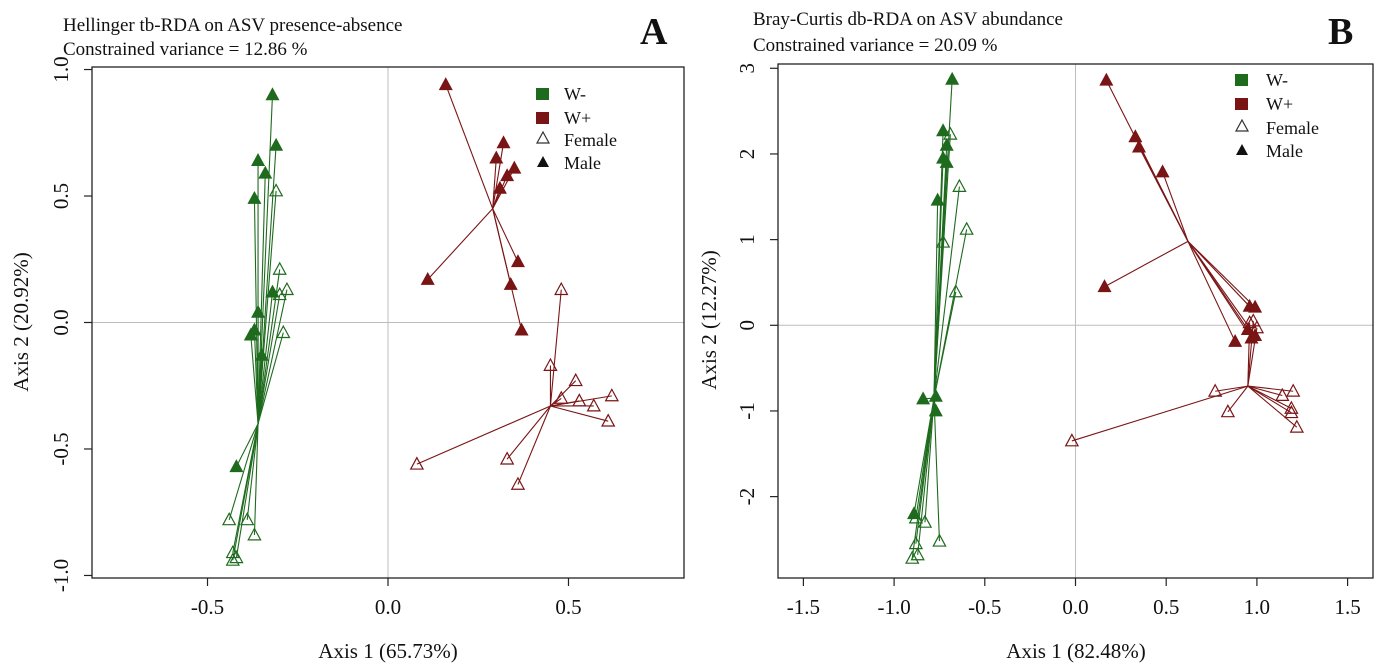 The width and height of the screenshot is (1385, 666). I want to click on panel-b-x-tick-label: -1.0, so click(893, 607).